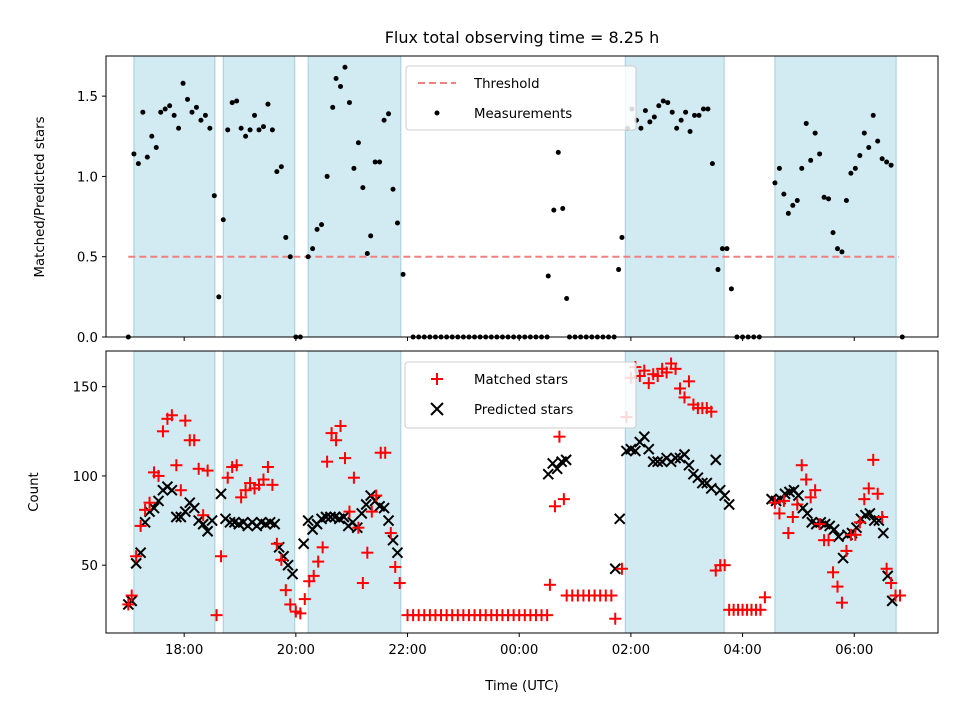 The width and height of the screenshot is (960, 720). Describe the element at coordinates (523, 114) in the screenshot. I see `legend-measurements-label: Measurements` at that location.